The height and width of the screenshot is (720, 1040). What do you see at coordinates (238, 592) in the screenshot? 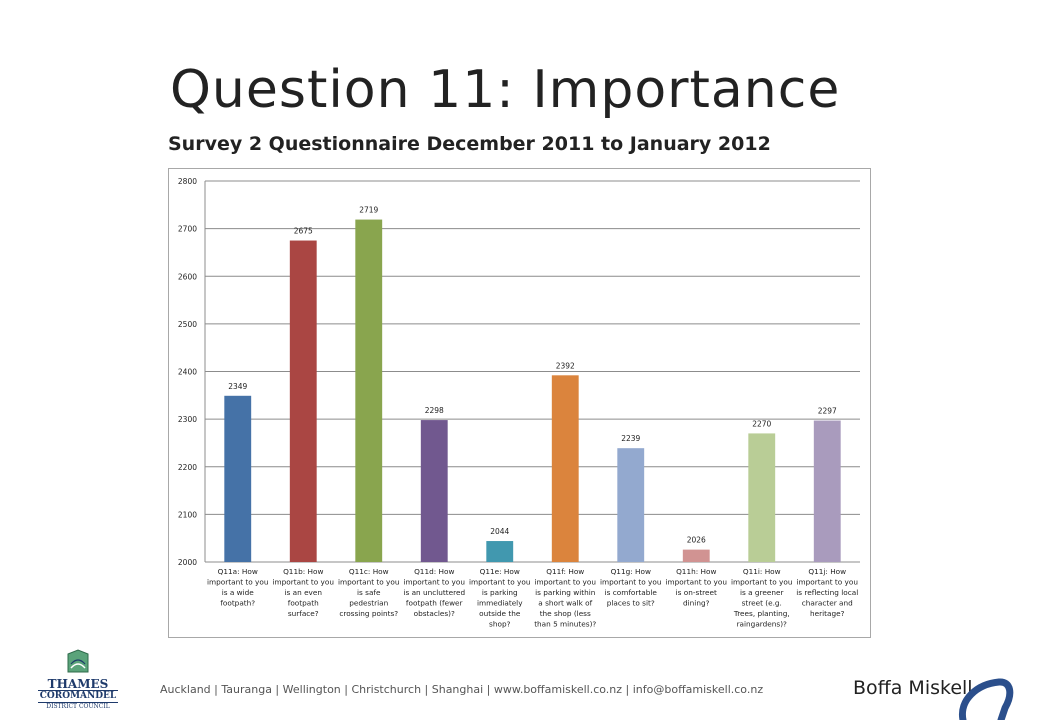
I see `x-tick-label: is a wide` at bounding box center [238, 592].